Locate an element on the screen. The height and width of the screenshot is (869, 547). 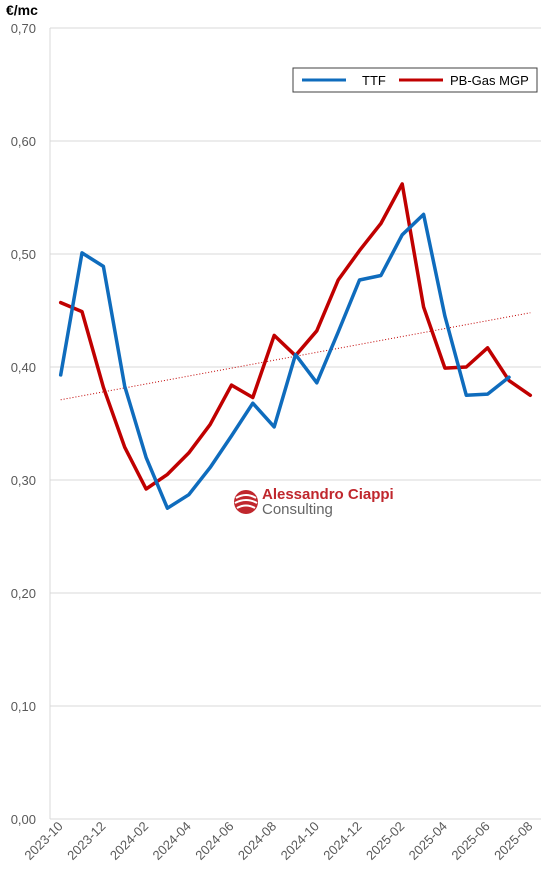
y-tick-label: 0,00 is located at coordinates (23, 819).